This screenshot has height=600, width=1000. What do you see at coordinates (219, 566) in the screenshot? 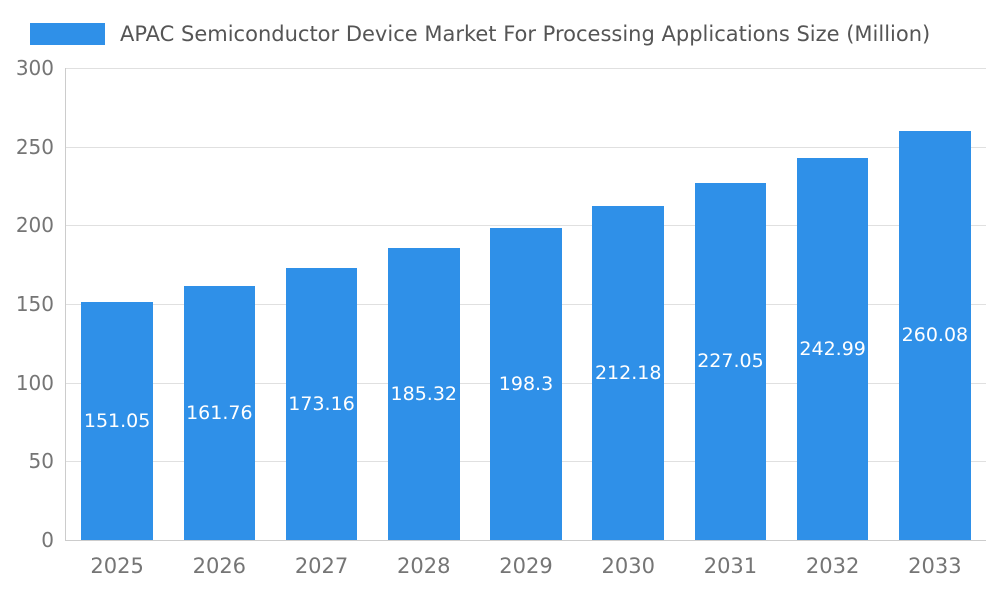
I see `x-axis-label-2026: 2026` at bounding box center [219, 566].